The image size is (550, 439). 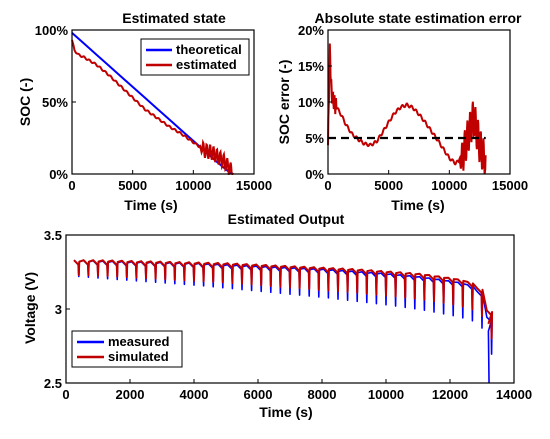 What do you see at coordinates (194, 394) in the screenshot?
I see `out-x-tick-label-2: 4000` at bounding box center [194, 394].